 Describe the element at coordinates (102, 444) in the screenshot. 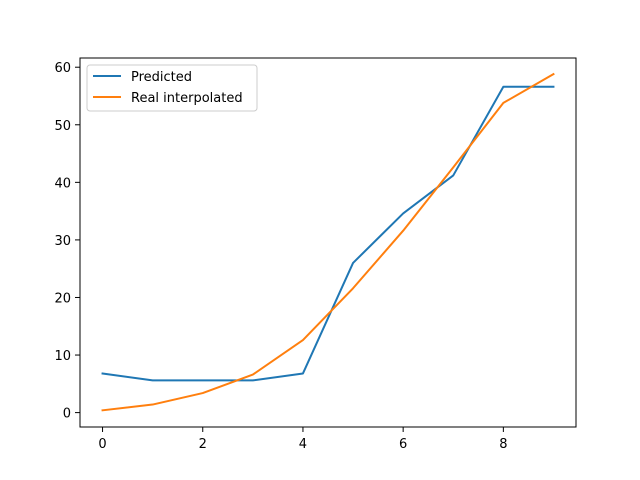

I see `x-tick-label: 0` at that location.